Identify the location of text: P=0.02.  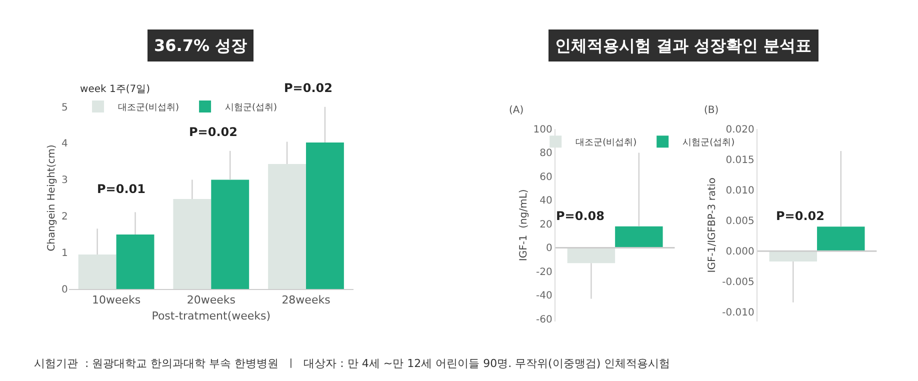
(308, 88).